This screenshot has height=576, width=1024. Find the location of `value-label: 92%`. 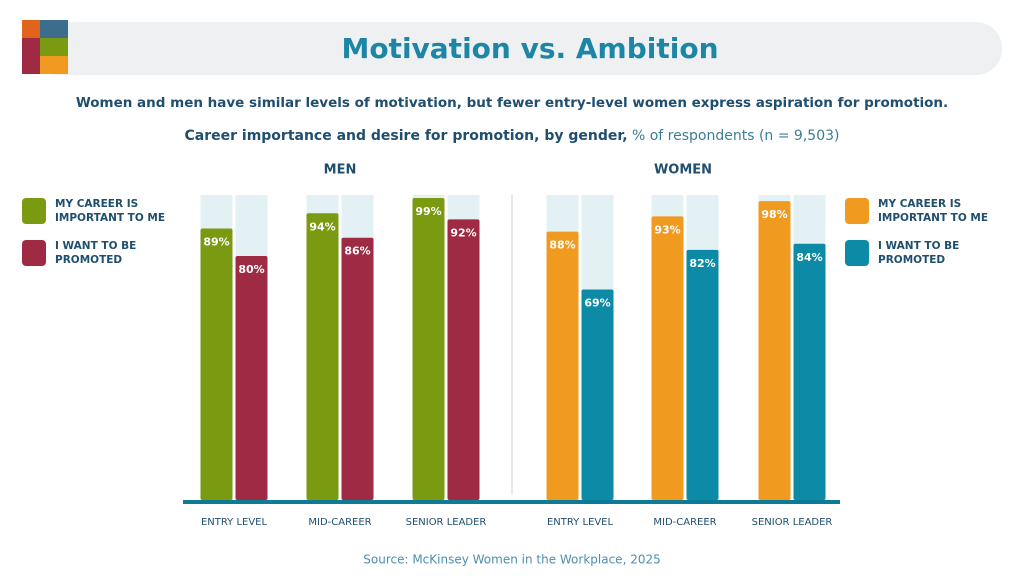

value-label: 92% is located at coordinates (463, 232).